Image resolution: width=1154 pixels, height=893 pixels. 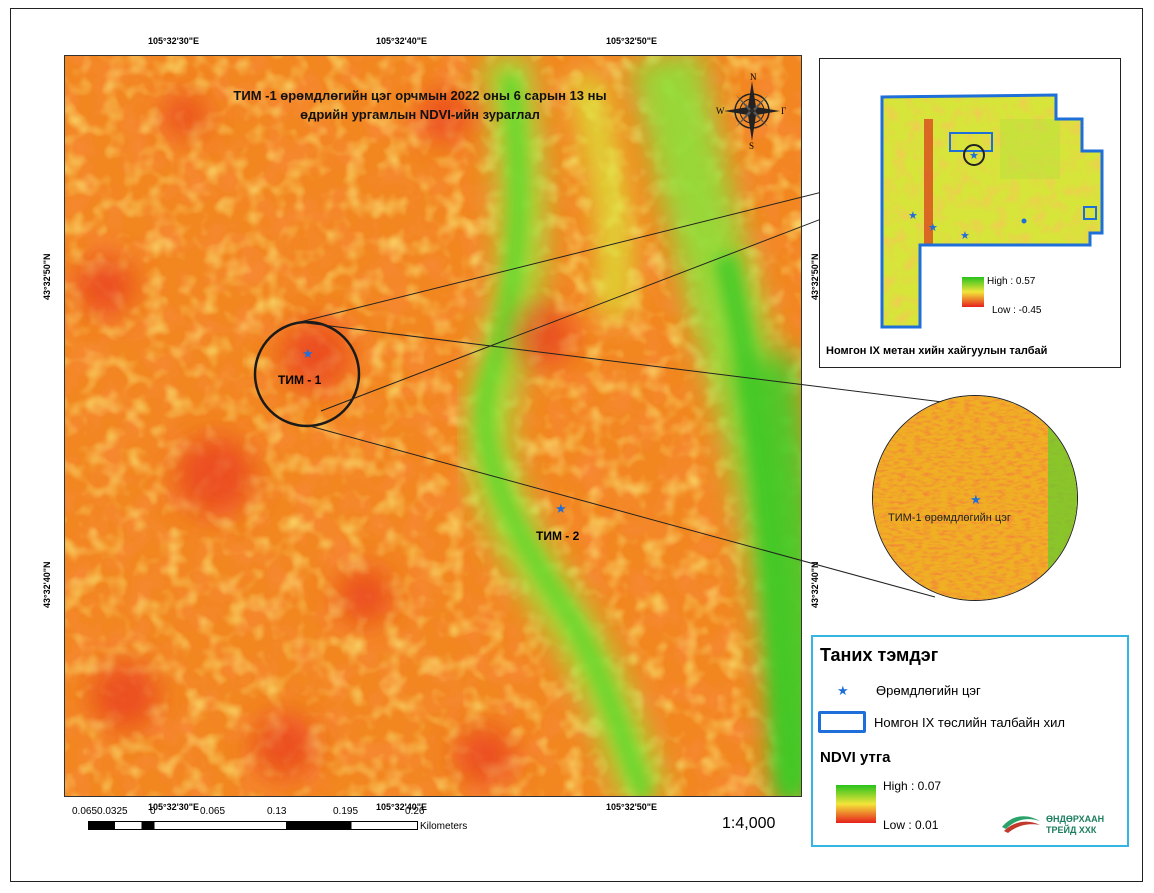 What do you see at coordinates (1021, 824) in the screenshot?
I see `company-logo-icon` at bounding box center [1021, 824].